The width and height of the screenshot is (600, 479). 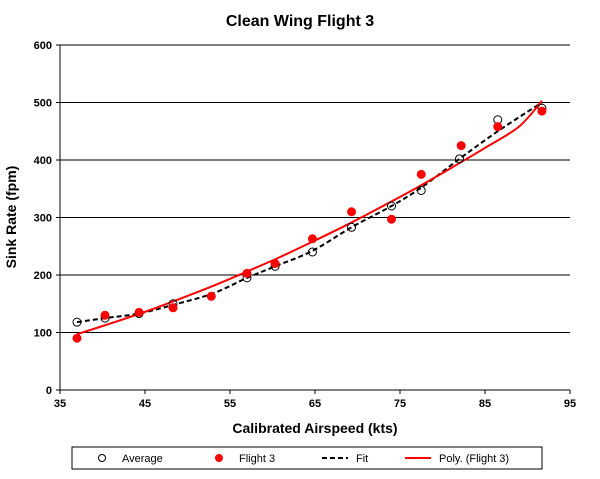 What do you see at coordinates (230, 404) in the screenshot?
I see `x-tick-label: 55` at bounding box center [230, 404].